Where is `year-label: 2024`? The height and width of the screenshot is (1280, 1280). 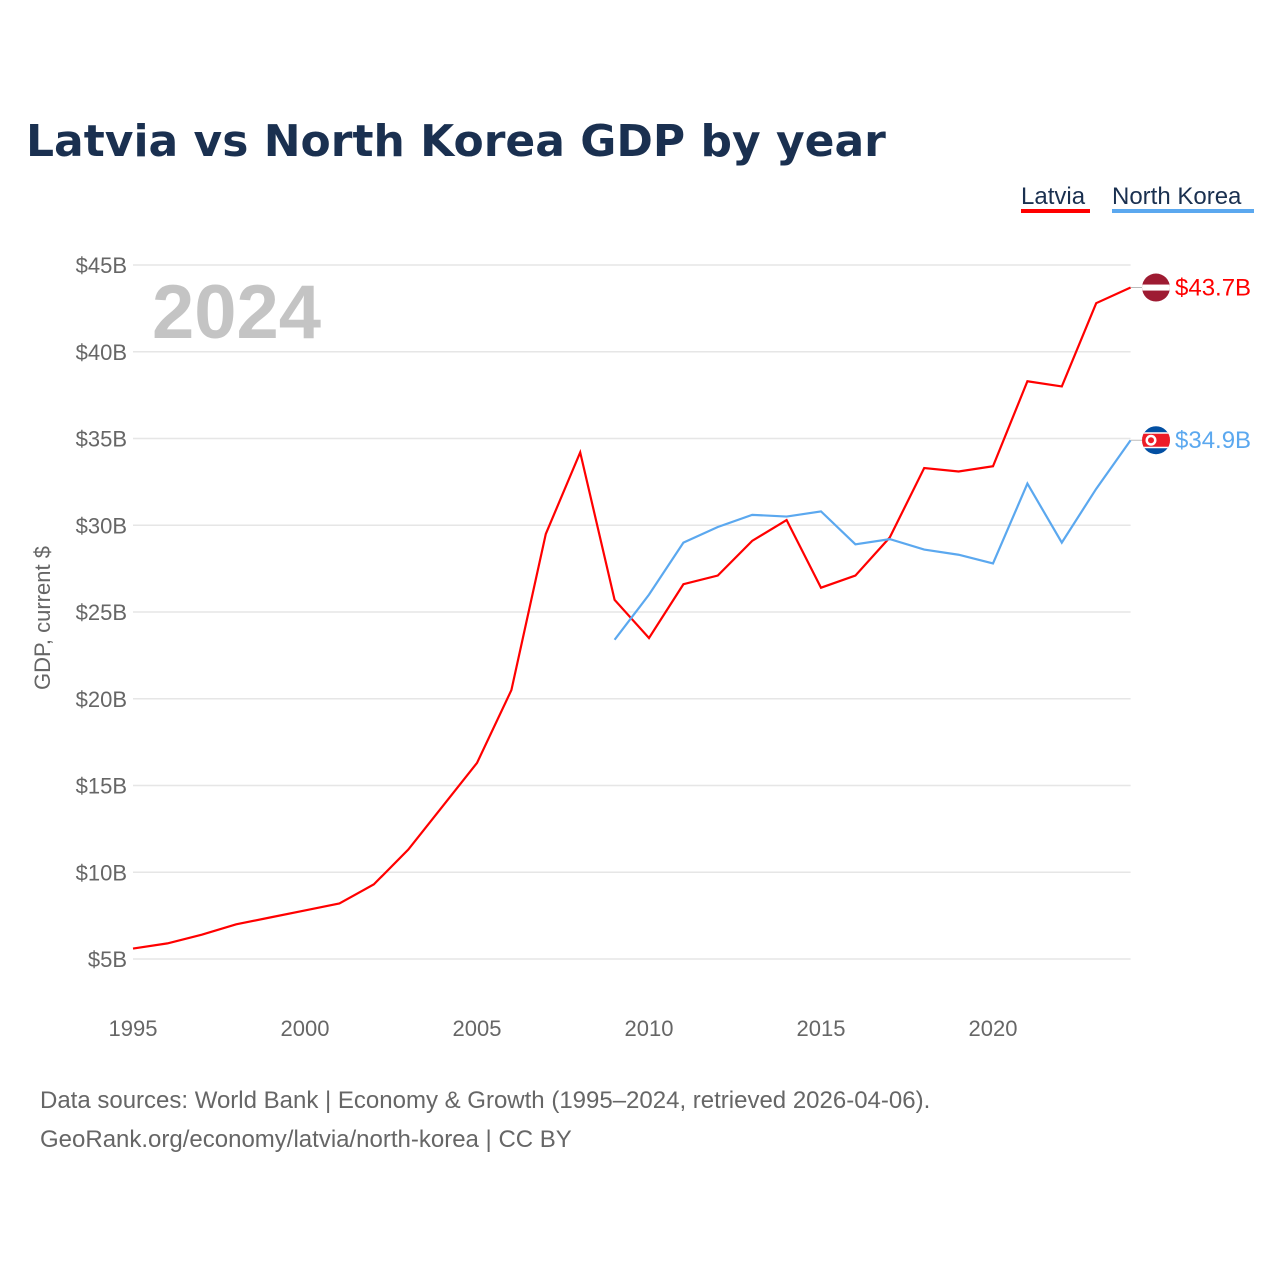 year-label: 2024 is located at coordinates (236, 312).